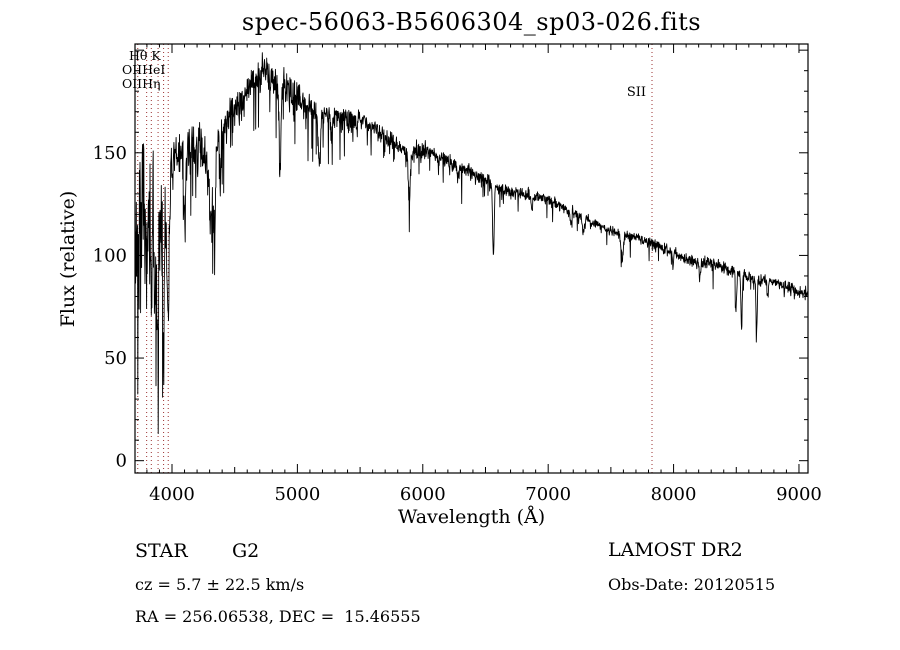  Describe the element at coordinates (297, 494) in the screenshot. I see `x-tick-label: 5000` at that location.